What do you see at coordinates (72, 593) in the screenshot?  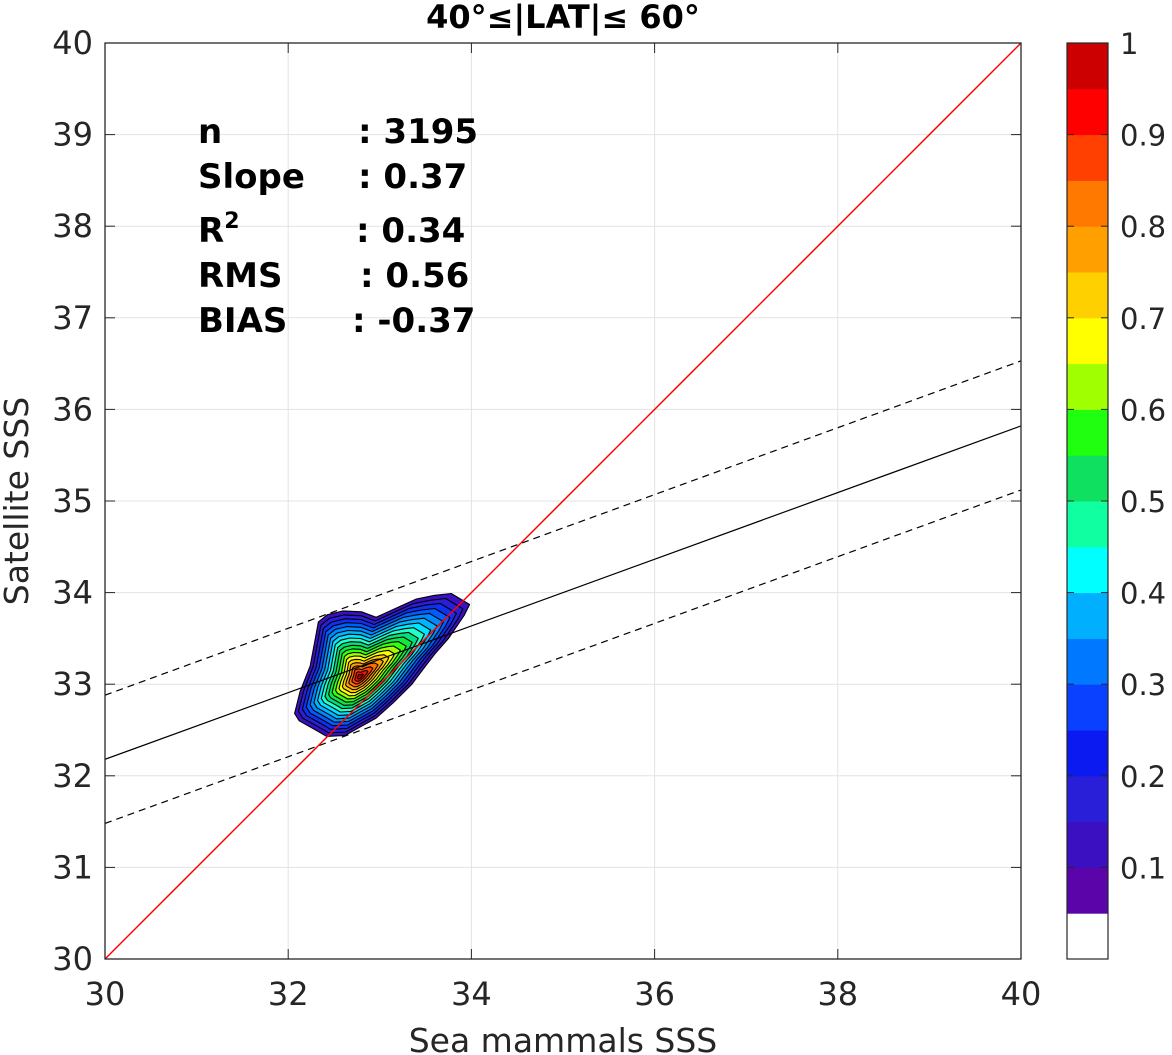 I see `y-tick-label: 34` at bounding box center [72, 593].